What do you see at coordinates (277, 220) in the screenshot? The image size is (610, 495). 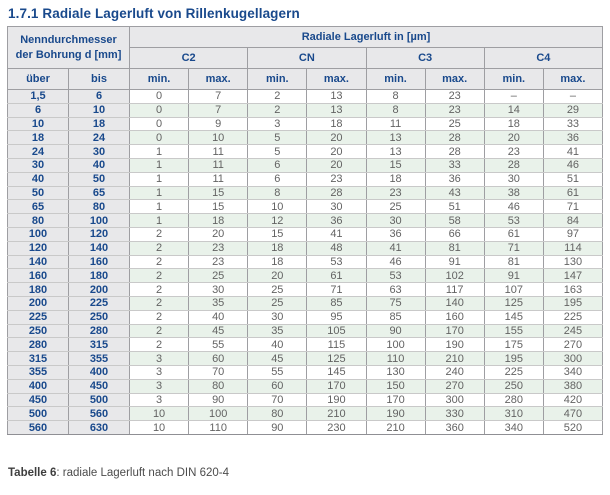 I see `clearance-value-cell: 12` at bounding box center [277, 220].